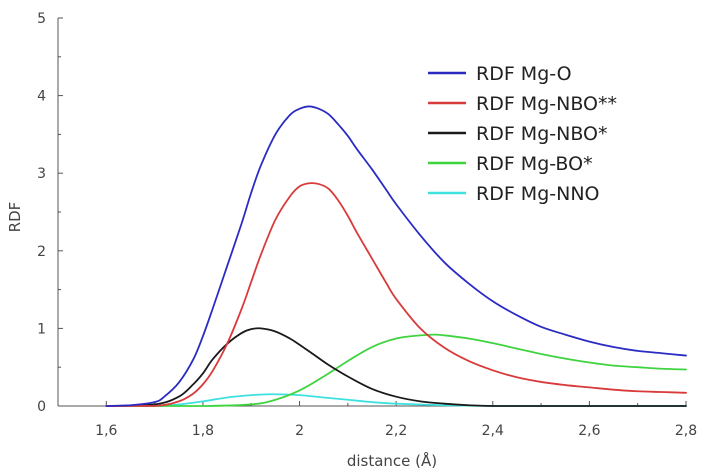 Image resolution: width=702 pixels, height=475 pixels. What do you see at coordinates (396, 370) in the screenshot?
I see `series-line-rdf-mg-bo` at bounding box center [396, 370].